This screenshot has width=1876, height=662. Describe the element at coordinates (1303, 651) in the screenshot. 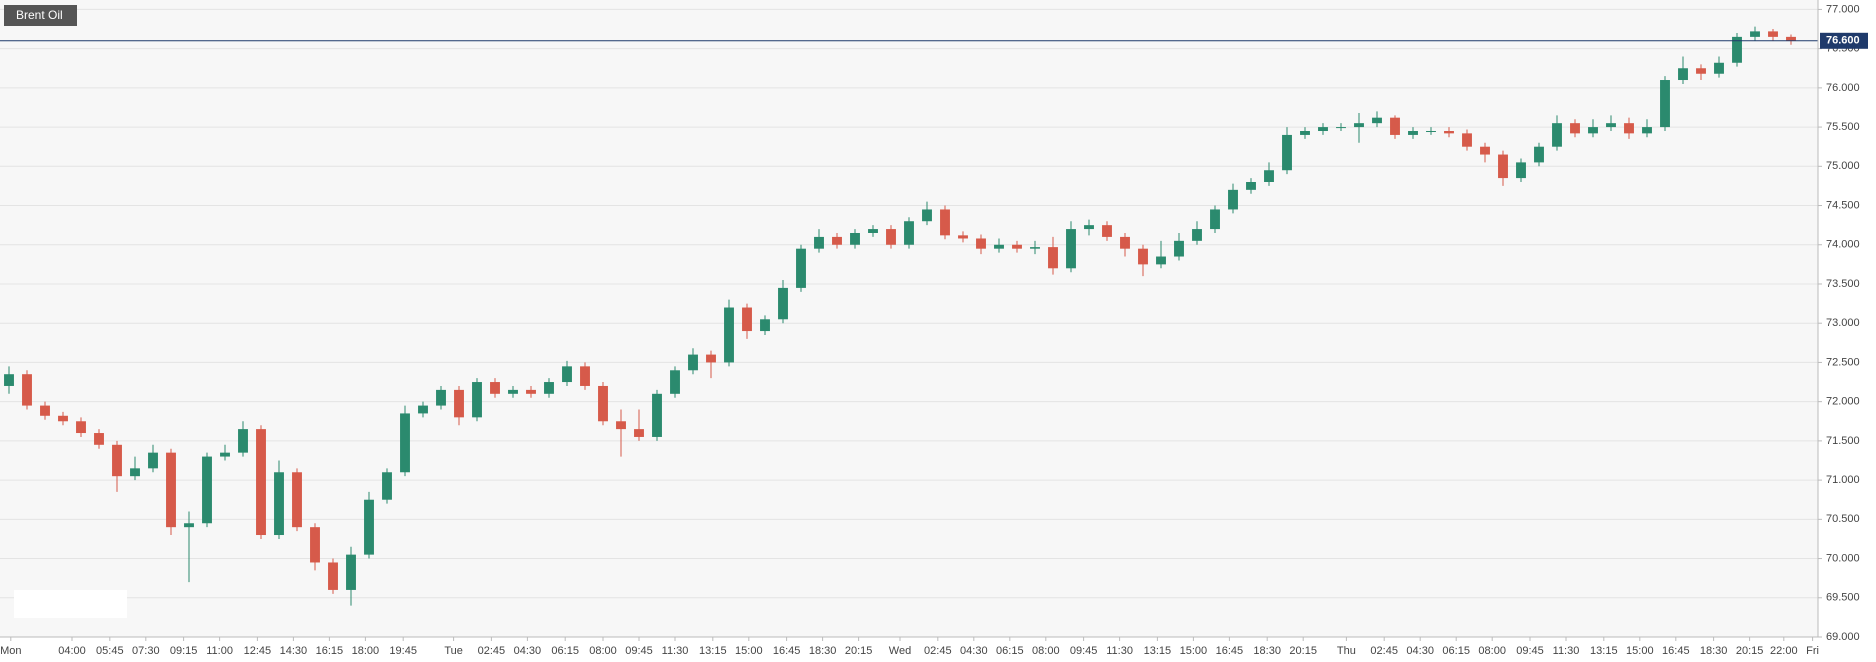

I see `x-tick-label: 20:15` at that location.